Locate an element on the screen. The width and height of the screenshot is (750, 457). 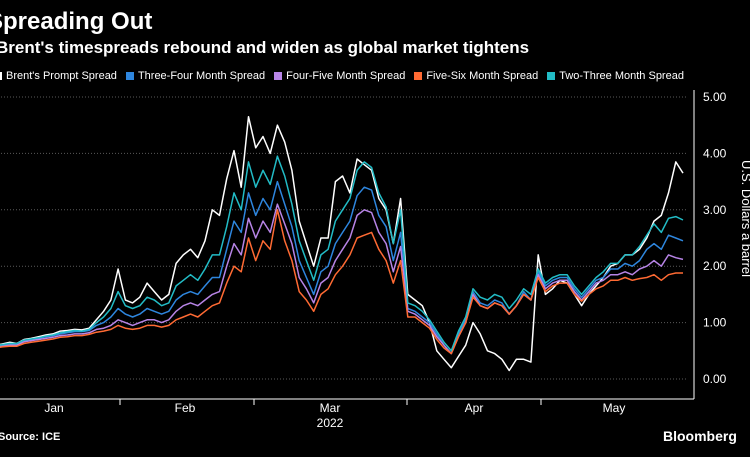
legend-item: Brent's Prompt Spread is located at coordinates (58, 76).